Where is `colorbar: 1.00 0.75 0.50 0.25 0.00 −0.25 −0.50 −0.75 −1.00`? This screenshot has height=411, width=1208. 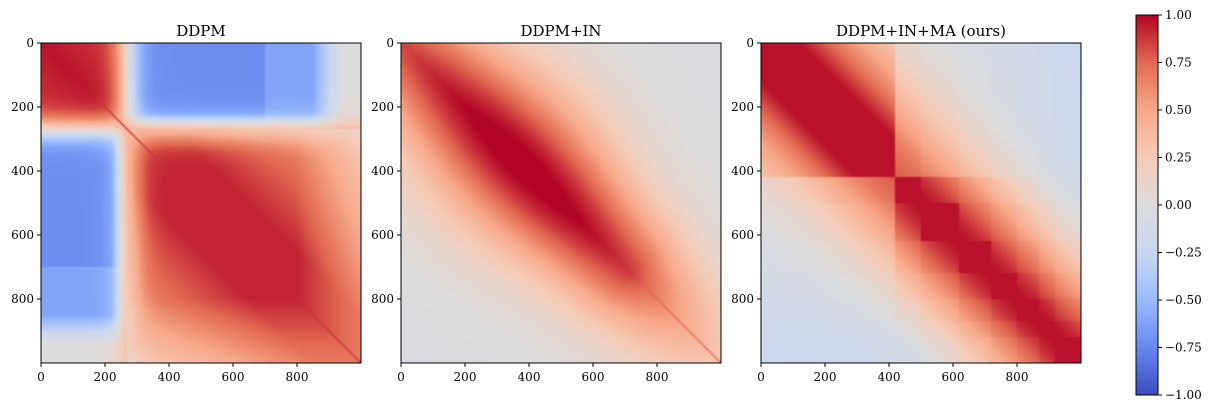
colorbar: 1.00 0.75 0.50 0.25 0.00 −0.25 −0.50 −0.75 −1.00 is located at coordinates (1168, 205).